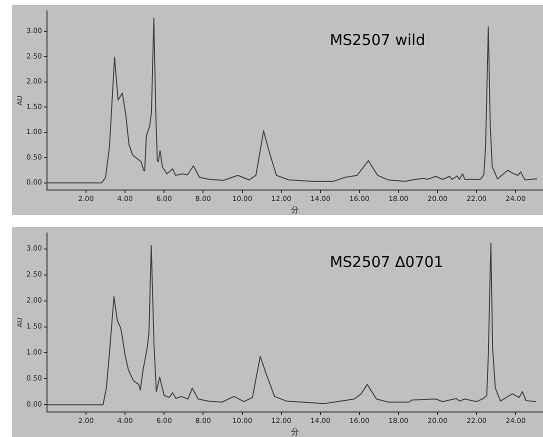 The width and height of the screenshot is (543, 437). Describe the element at coordinates (378, 40) in the screenshot. I see `text: MS2507 wild` at that location.